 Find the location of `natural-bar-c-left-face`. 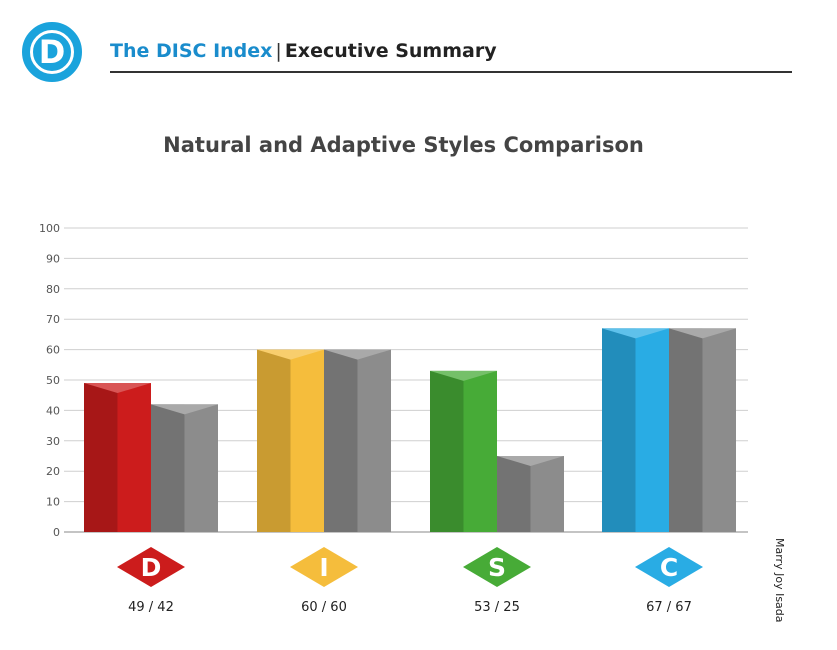

natural-bar-c-left-face is located at coordinates (619, 430).